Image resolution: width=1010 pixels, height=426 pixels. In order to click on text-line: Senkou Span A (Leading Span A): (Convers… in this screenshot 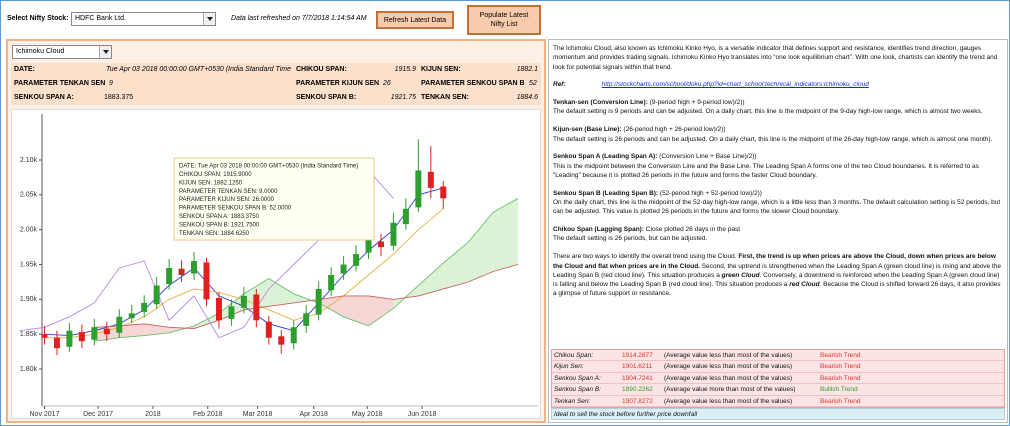, I will do `click(778, 156)`.